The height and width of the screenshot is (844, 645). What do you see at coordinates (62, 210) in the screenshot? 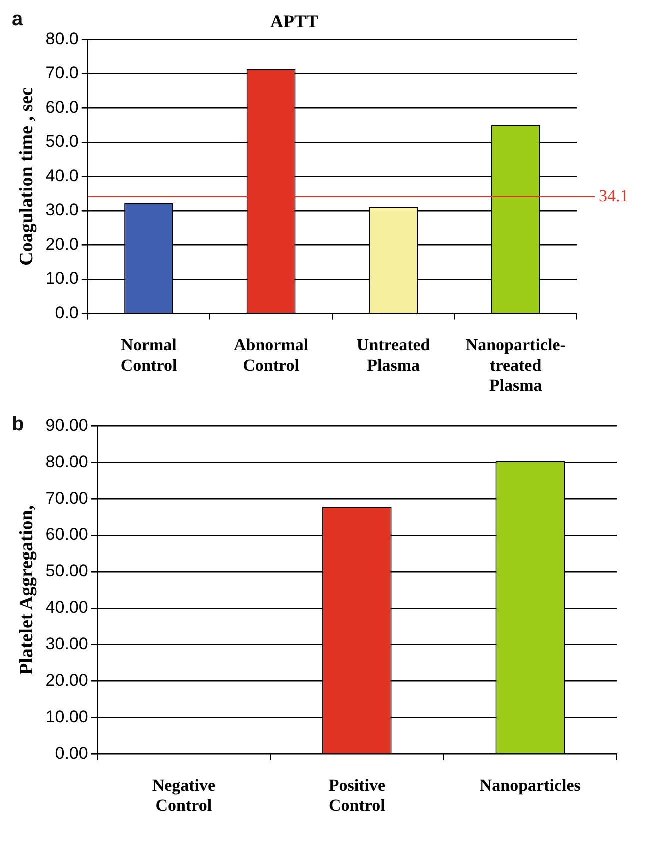
I see `y-tick-label: 30.0` at bounding box center [62, 210].